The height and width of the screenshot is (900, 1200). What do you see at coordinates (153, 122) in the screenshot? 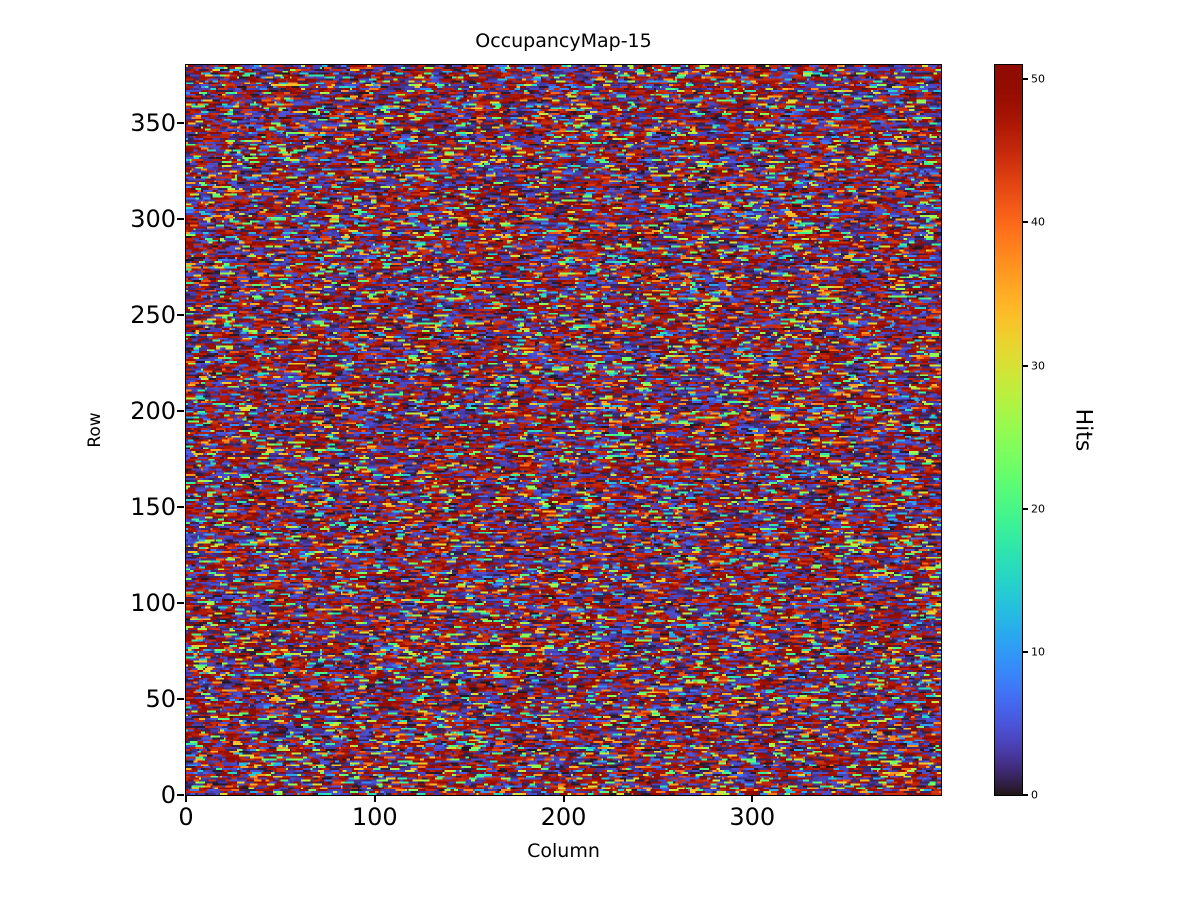
I see `y-tick-label: 350` at bounding box center [153, 122].